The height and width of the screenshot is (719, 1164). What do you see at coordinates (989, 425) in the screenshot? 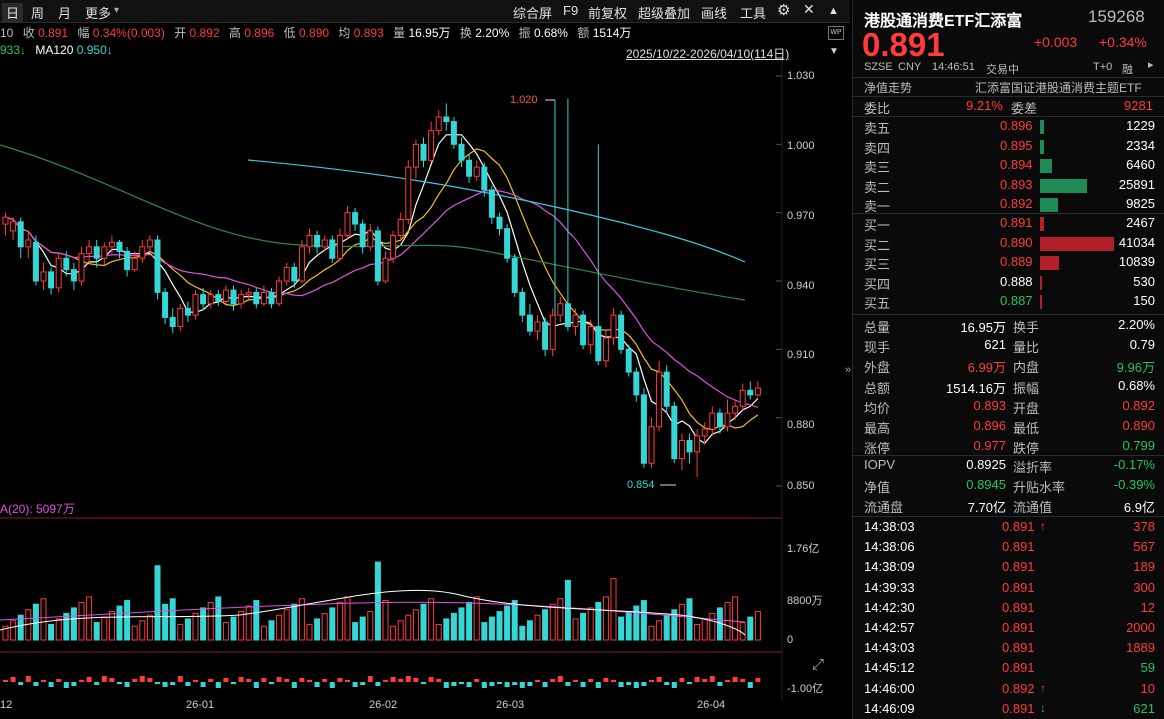
I see `stat-value: 0.896` at bounding box center [989, 425].